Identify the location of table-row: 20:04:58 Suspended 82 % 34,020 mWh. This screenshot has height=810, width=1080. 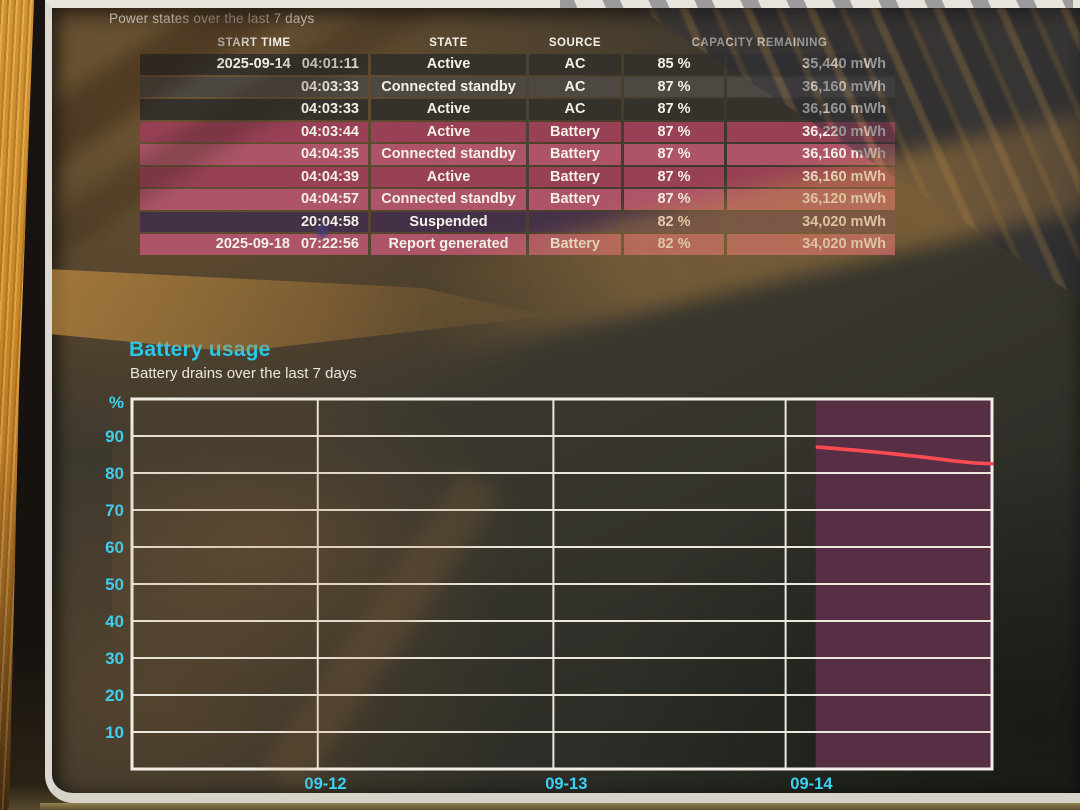
(517, 221).